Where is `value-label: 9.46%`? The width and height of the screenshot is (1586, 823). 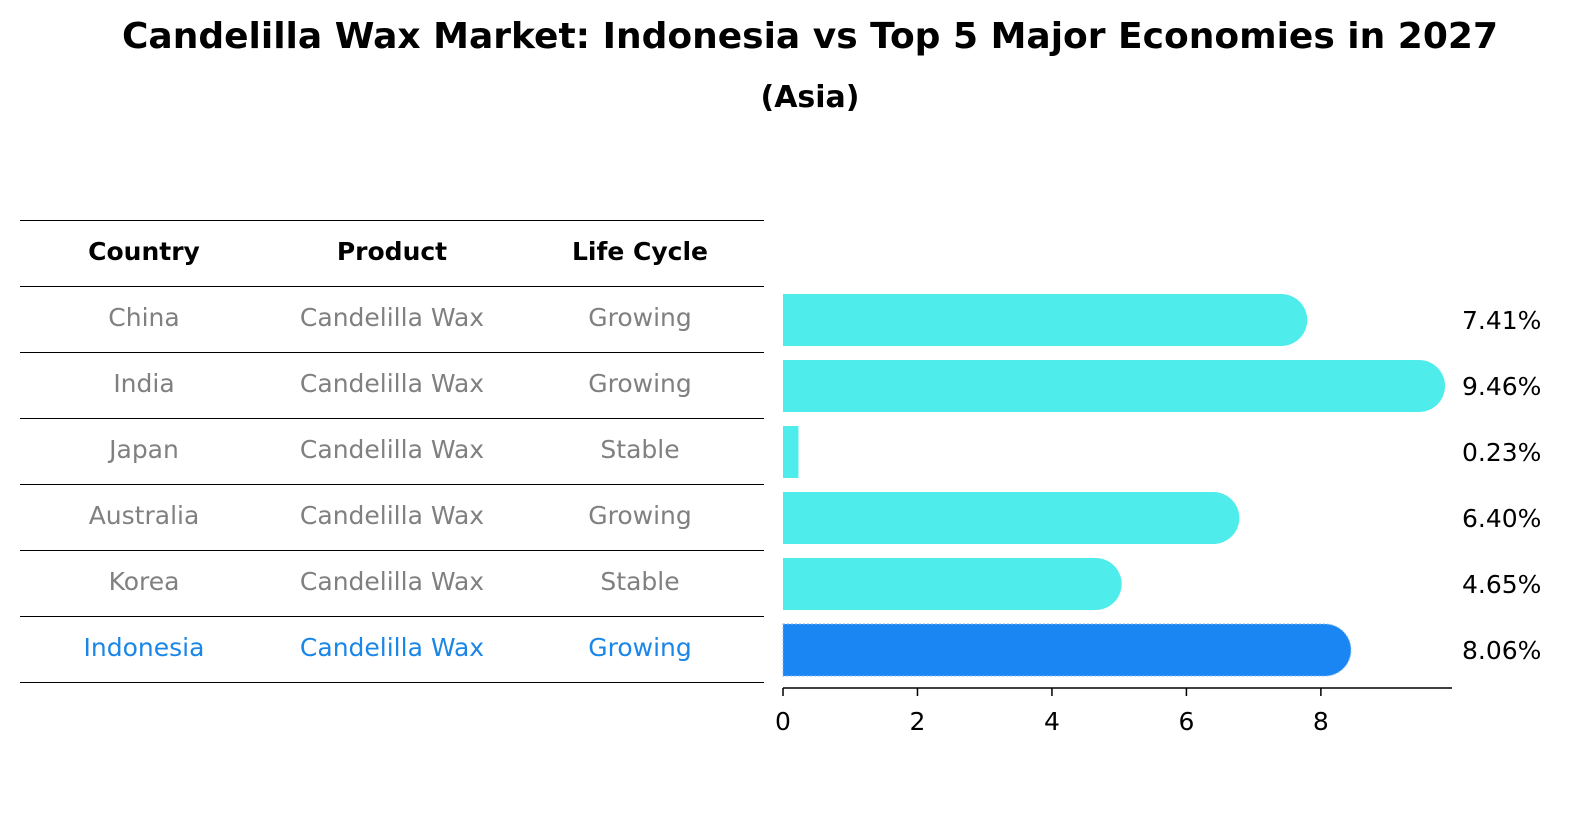 value-label: 9.46% is located at coordinates (1501, 386).